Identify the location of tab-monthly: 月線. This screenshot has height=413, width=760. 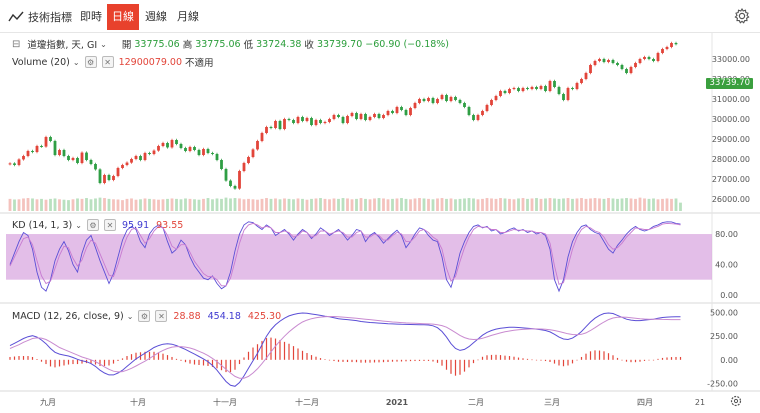
(188, 16).